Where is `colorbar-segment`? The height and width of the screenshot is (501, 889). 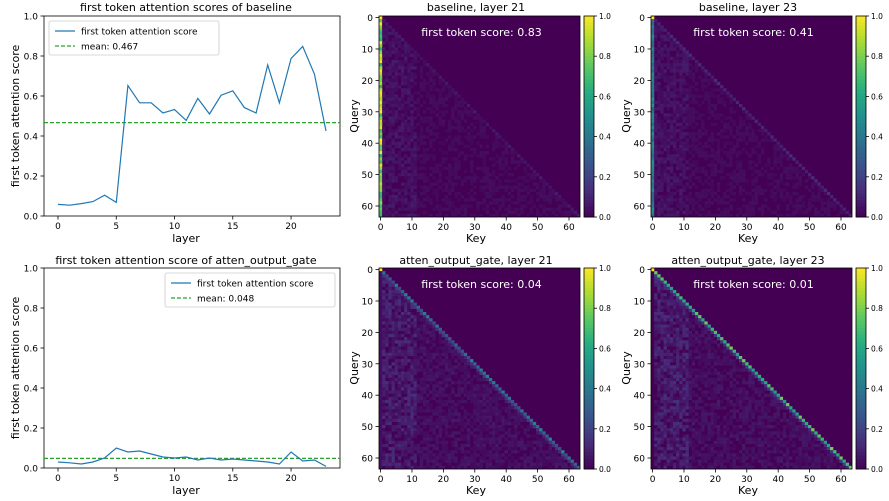
colorbar-segment is located at coordinates (589, 44).